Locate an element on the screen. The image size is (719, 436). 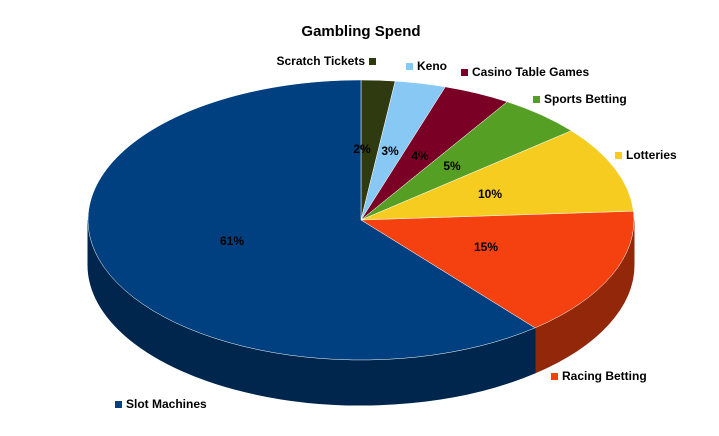
category-label: Casino Table Games is located at coordinates (530, 72).